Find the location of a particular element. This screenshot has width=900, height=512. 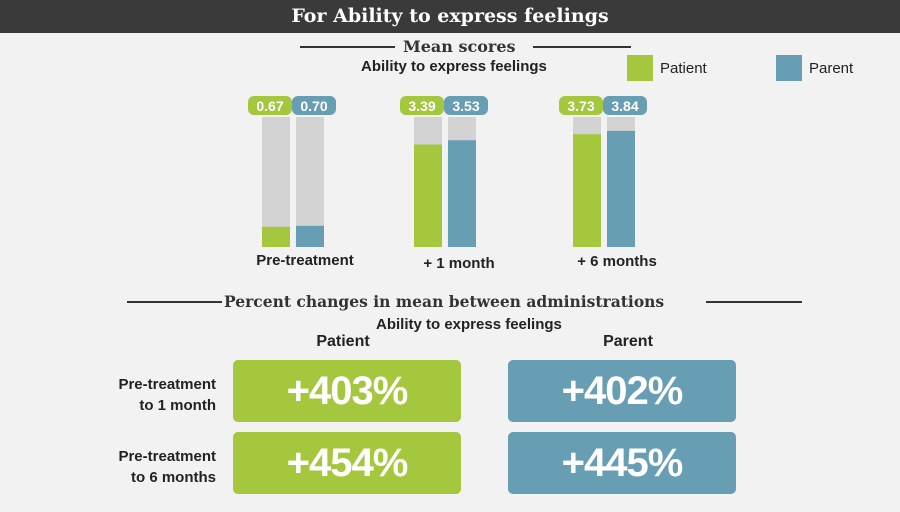

value-pill-parent-6-months is located at coordinates (625, 105).